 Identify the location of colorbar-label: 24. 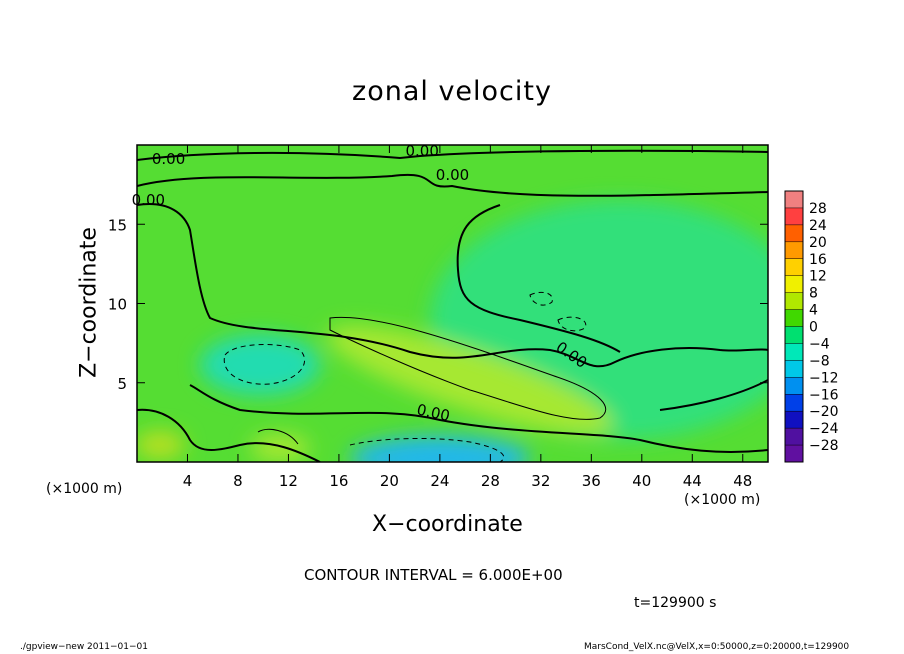
(818, 226).